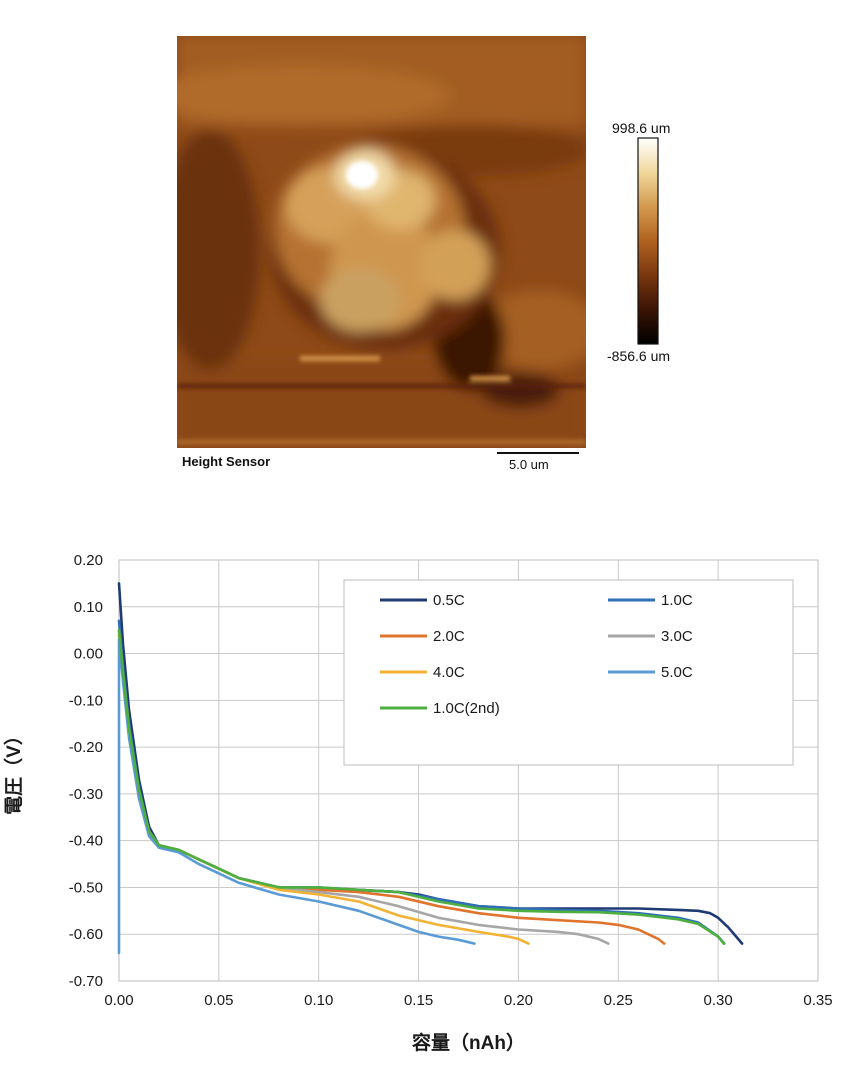  I want to click on x-tick-label: 0.10, so click(318, 1000).